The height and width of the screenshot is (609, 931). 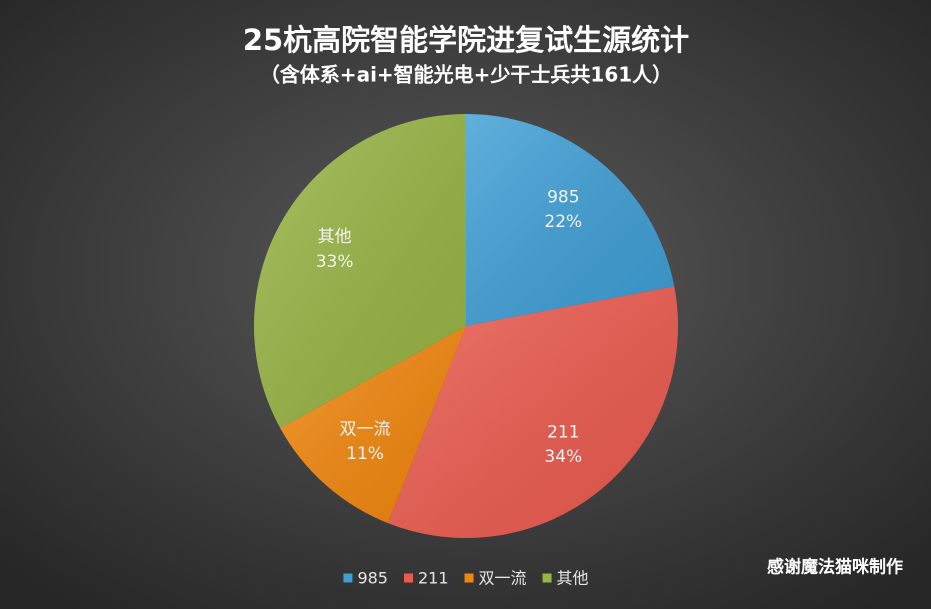 I want to click on legend-item: 其他, so click(x=565, y=578).